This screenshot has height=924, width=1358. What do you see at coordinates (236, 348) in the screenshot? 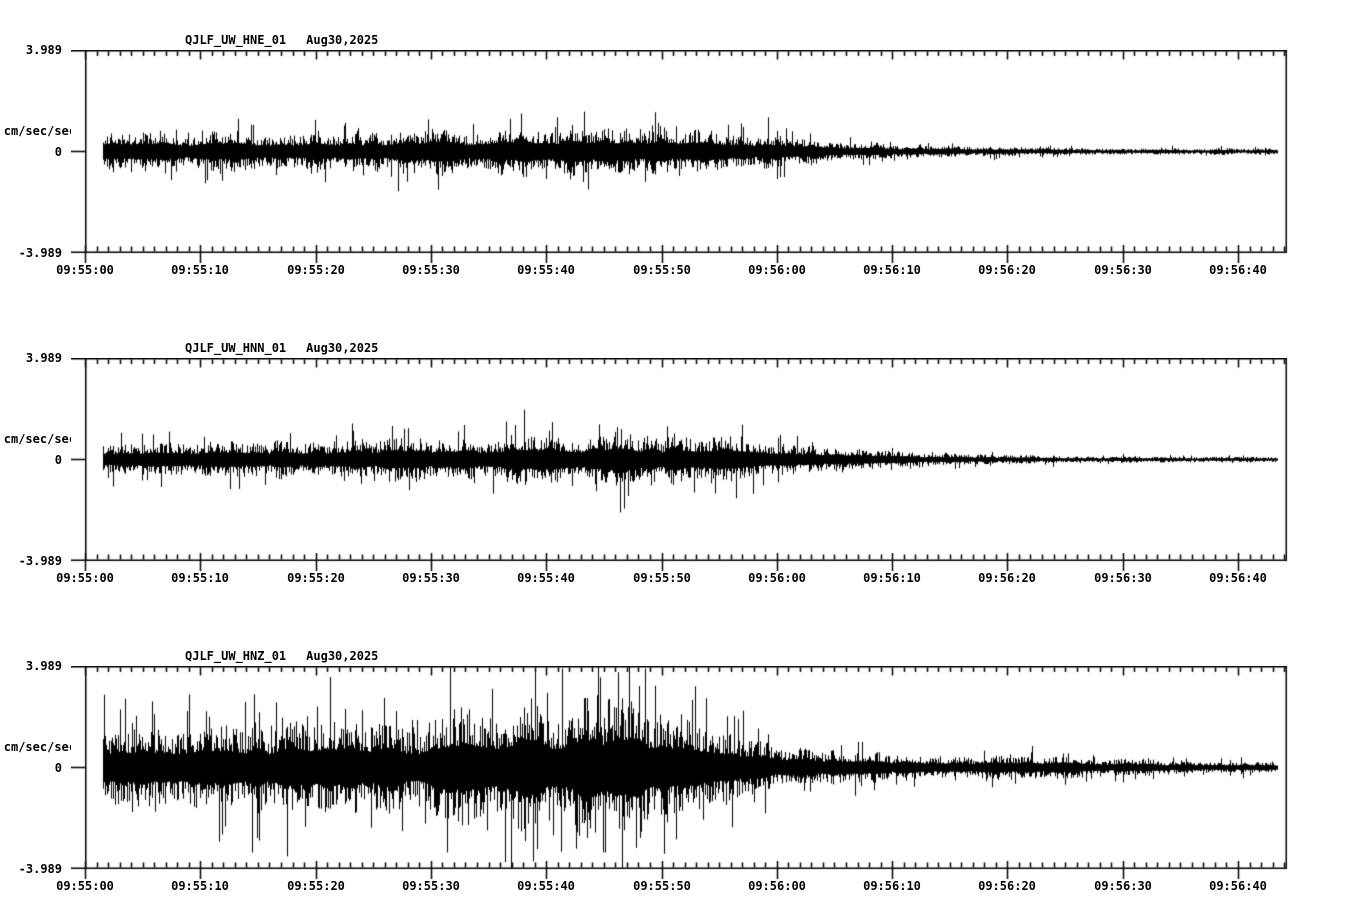
I see `station-channel-label: QJLF_UW_HNN_01` at bounding box center [236, 348].